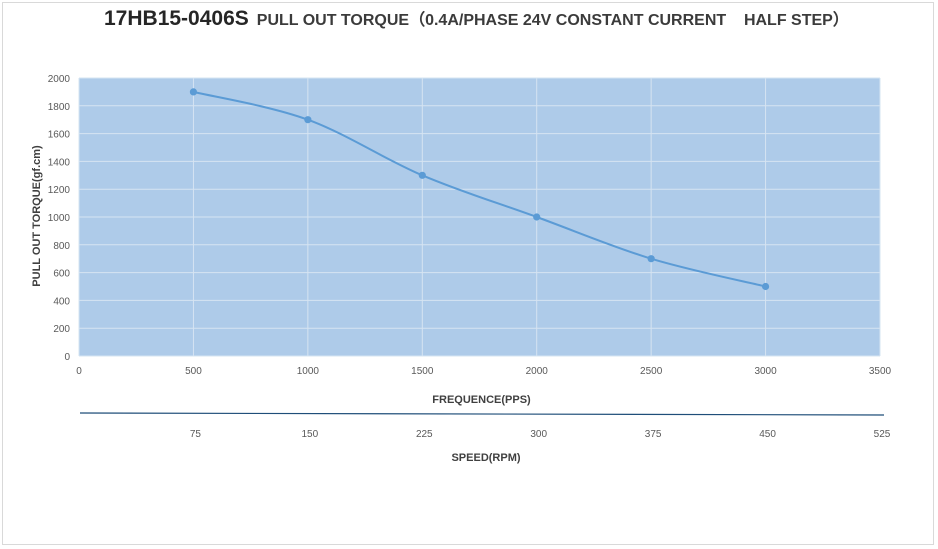 The width and height of the screenshot is (938, 549). I want to click on x-axis-label: FREQUENCE(PPS), so click(481, 400).